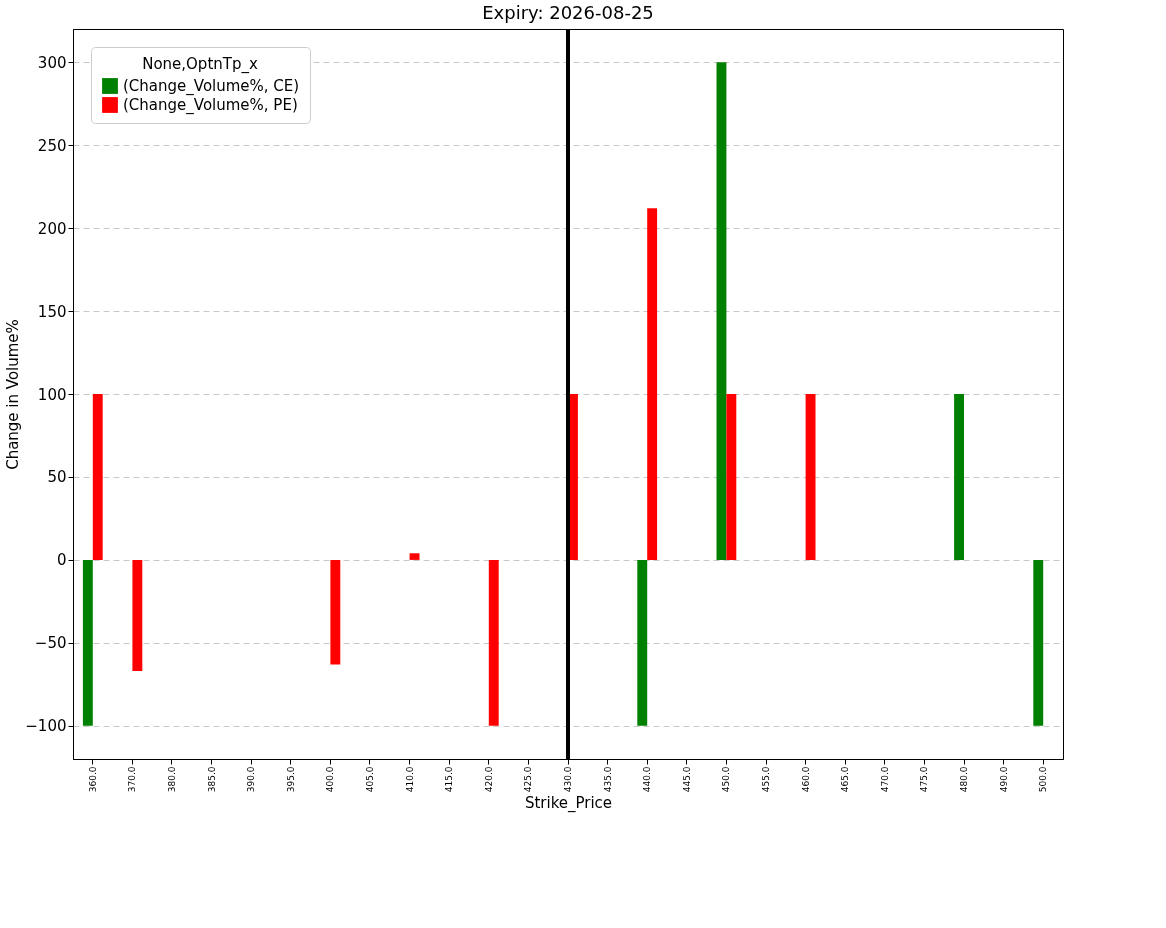 The width and height of the screenshot is (1166, 928). I want to click on x-tick-label: 475.0, so click(924, 779).